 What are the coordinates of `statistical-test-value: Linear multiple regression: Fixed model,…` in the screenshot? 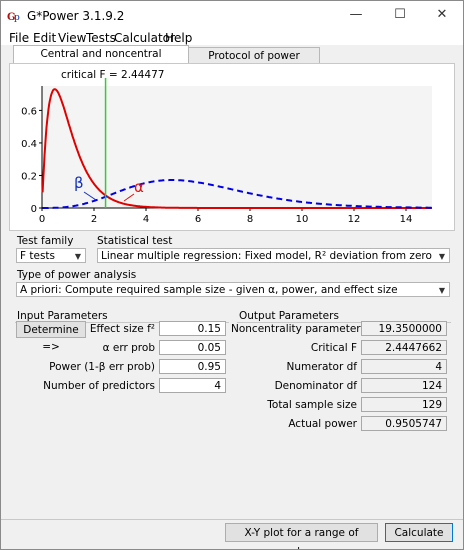 It's located at (266, 256).